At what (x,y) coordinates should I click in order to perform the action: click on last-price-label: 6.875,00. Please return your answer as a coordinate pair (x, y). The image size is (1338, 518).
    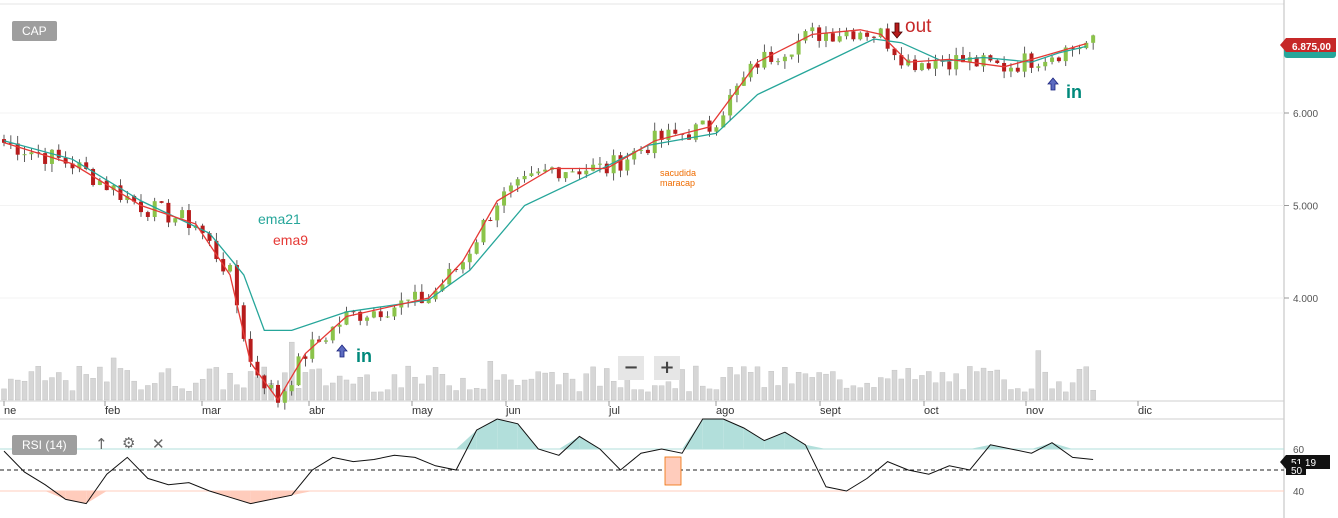
    Looking at the image, I should click on (1311, 47).